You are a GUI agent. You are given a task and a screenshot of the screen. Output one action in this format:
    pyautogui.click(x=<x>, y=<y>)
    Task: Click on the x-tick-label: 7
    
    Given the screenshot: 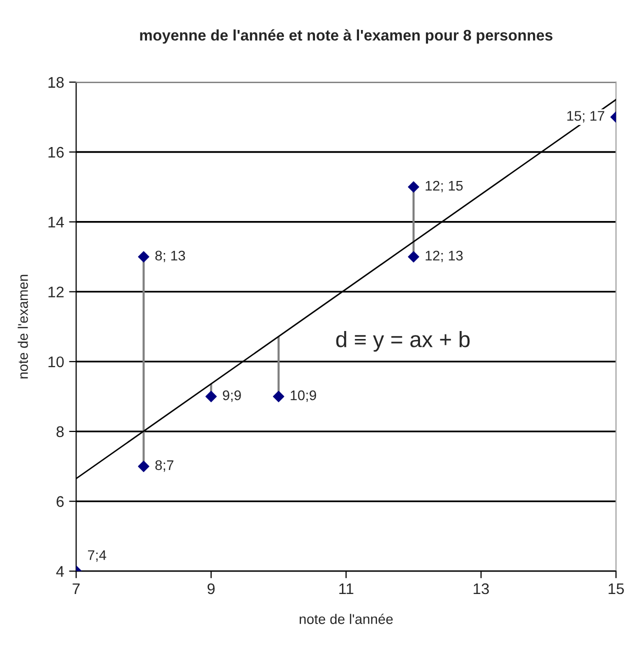 What is the action you would take?
    pyautogui.click(x=76, y=589)
    